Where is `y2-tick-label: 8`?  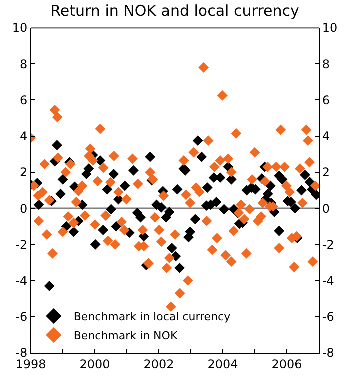 y2-tick-label: 8 is located at coordinates (326, 64).